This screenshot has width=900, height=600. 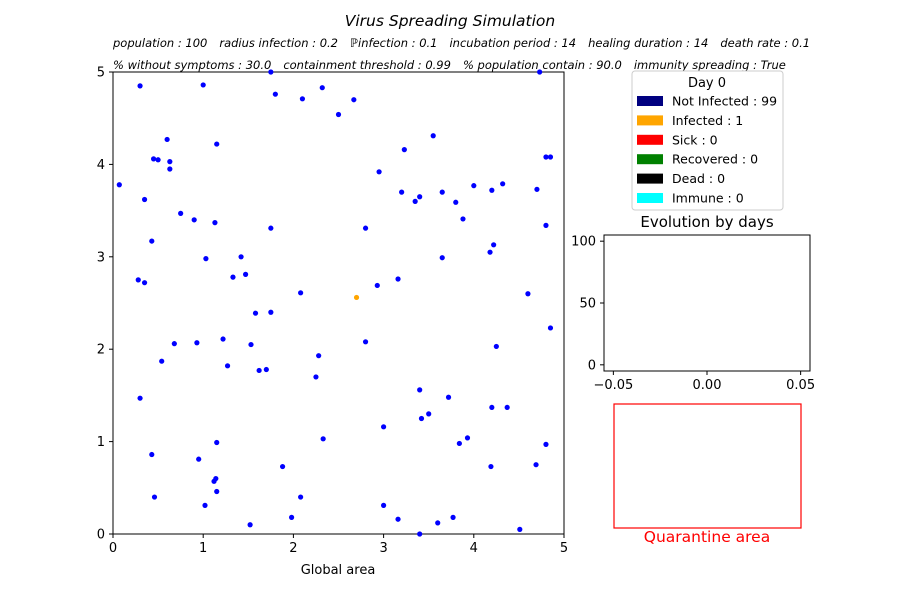 What do you see at coordinates (101, 73) in the screenshot?
I see `y-tick-label: 5` at bounding box center [101, 73].